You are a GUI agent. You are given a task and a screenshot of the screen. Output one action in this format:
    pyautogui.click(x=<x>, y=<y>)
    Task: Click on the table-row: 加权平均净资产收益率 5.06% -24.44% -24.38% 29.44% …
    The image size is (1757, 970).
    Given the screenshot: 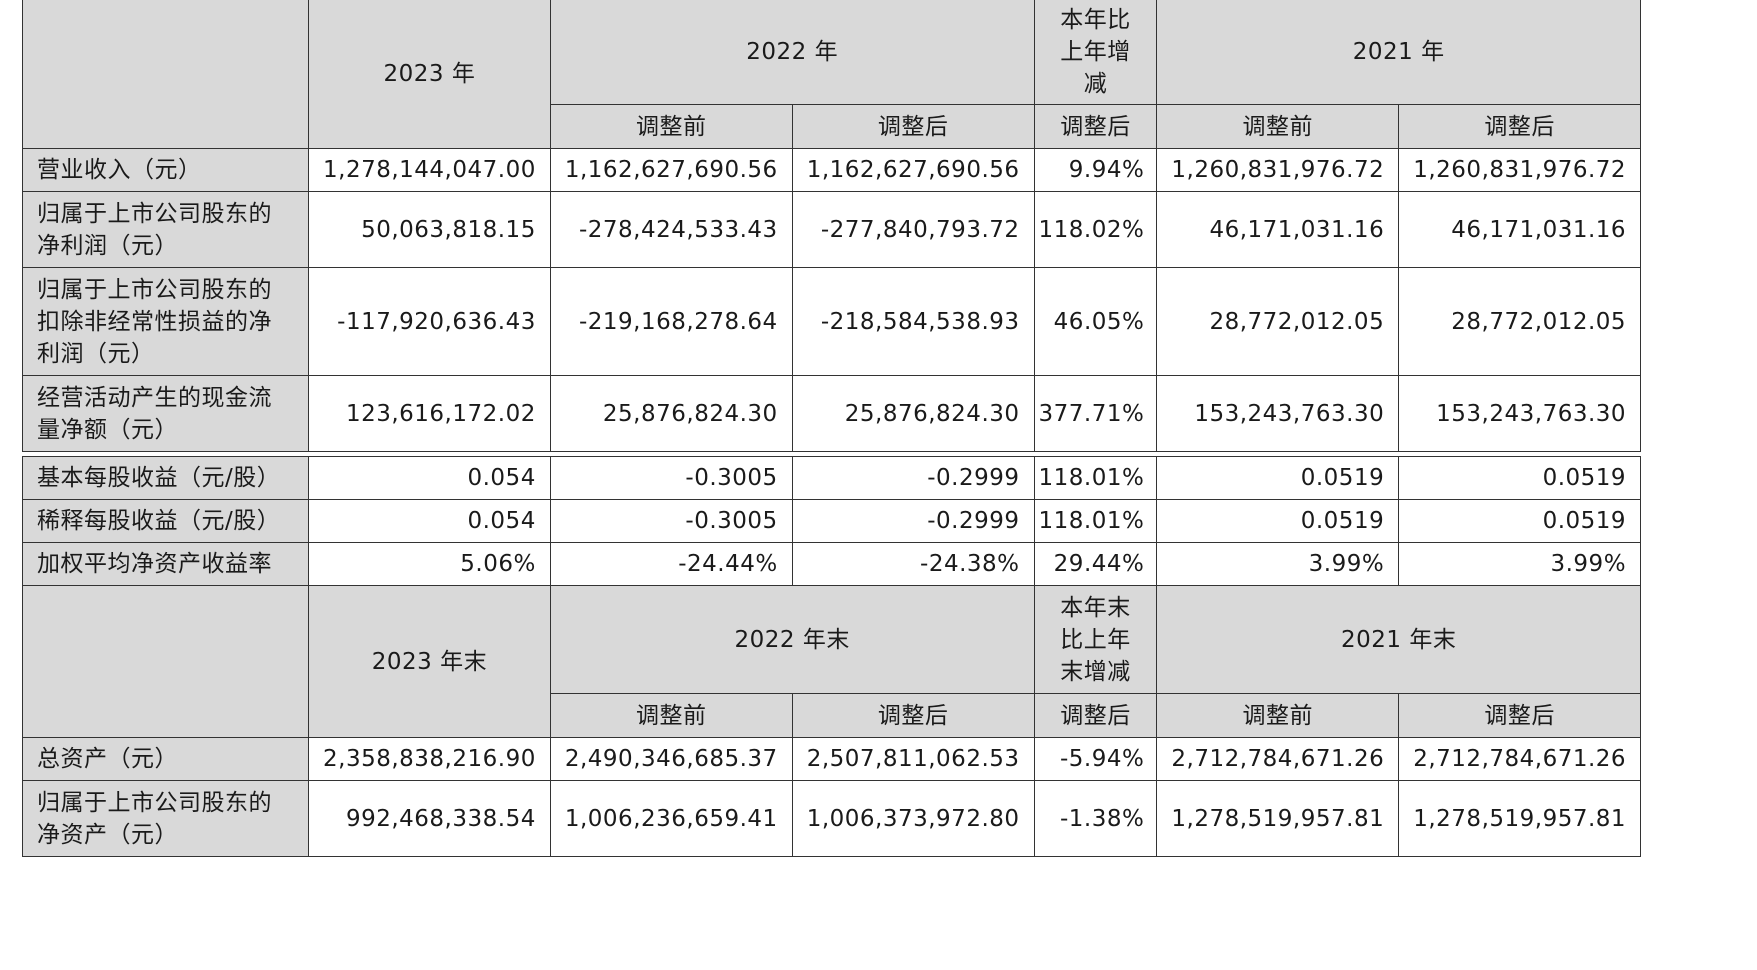 What is the action you would take?
    pyautogui.click(x=832, y=564)
    